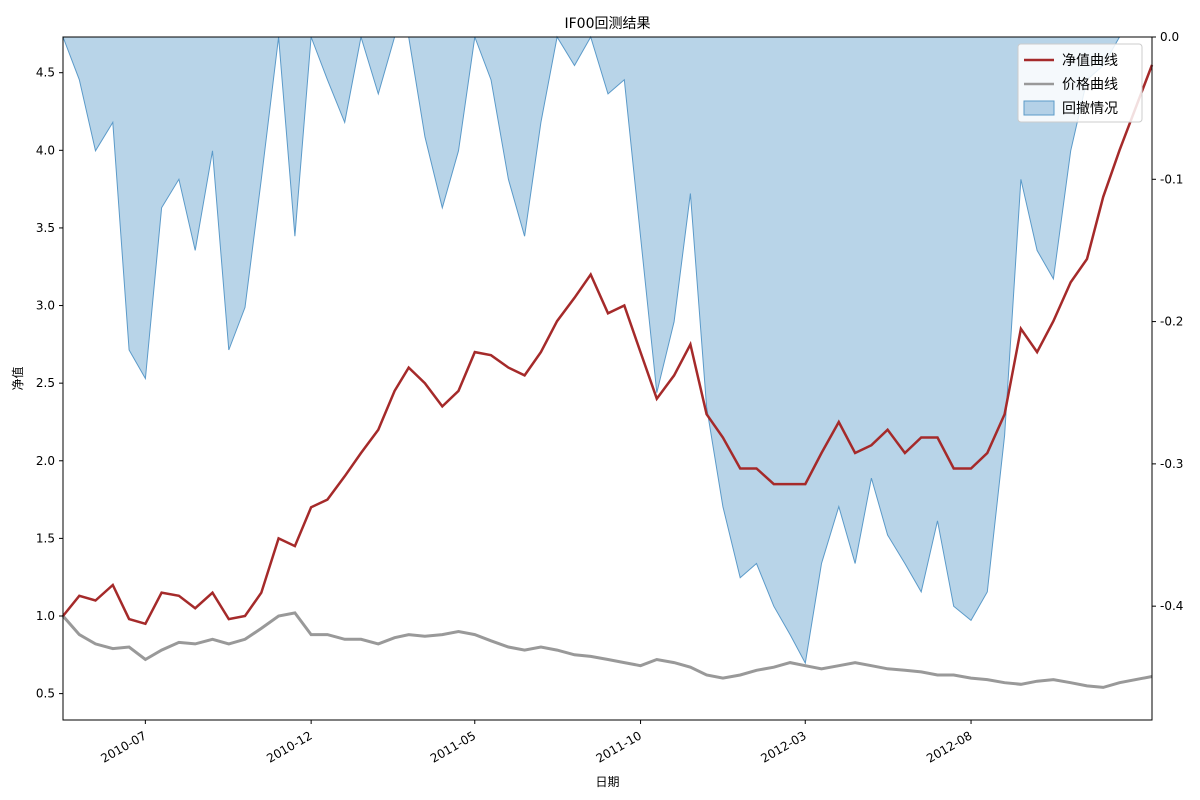 The width and height of the screenshot is (1200, 800). I want to click on y-axis-label: 净值, so click(17, 378).